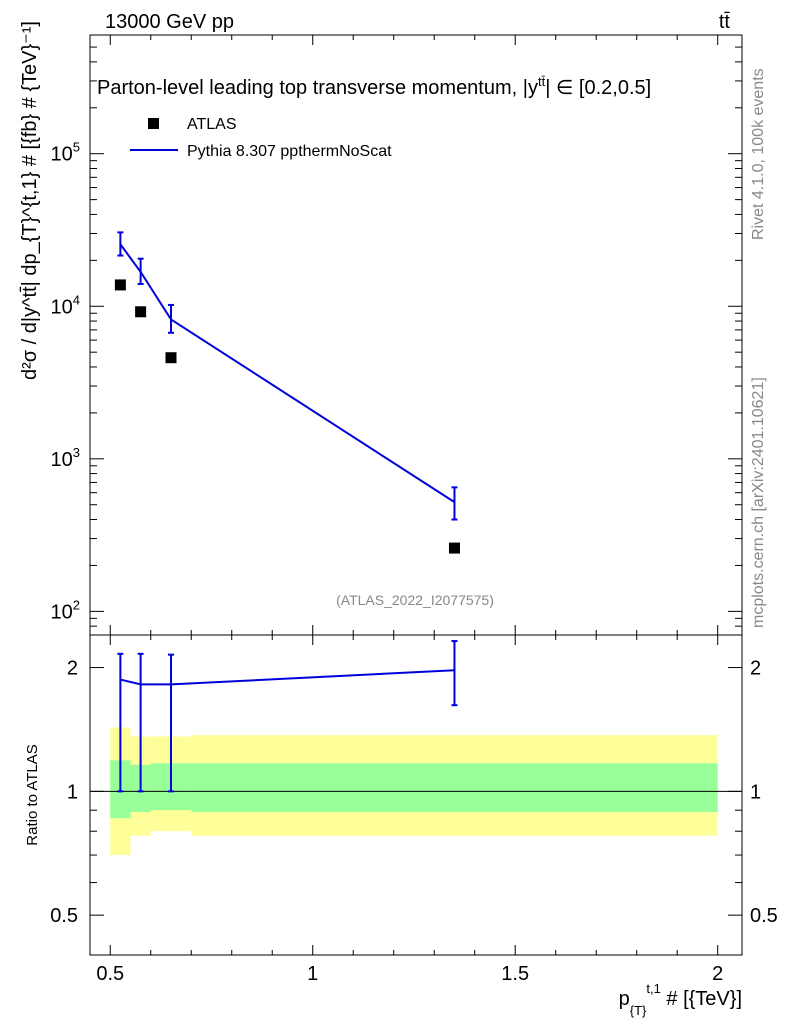 The image size is (786, 1024). What do you see at coordinates (76, 299) in the screenshot?
I see `y-tick-label-exp: 4` at bounding box center [76, 299].